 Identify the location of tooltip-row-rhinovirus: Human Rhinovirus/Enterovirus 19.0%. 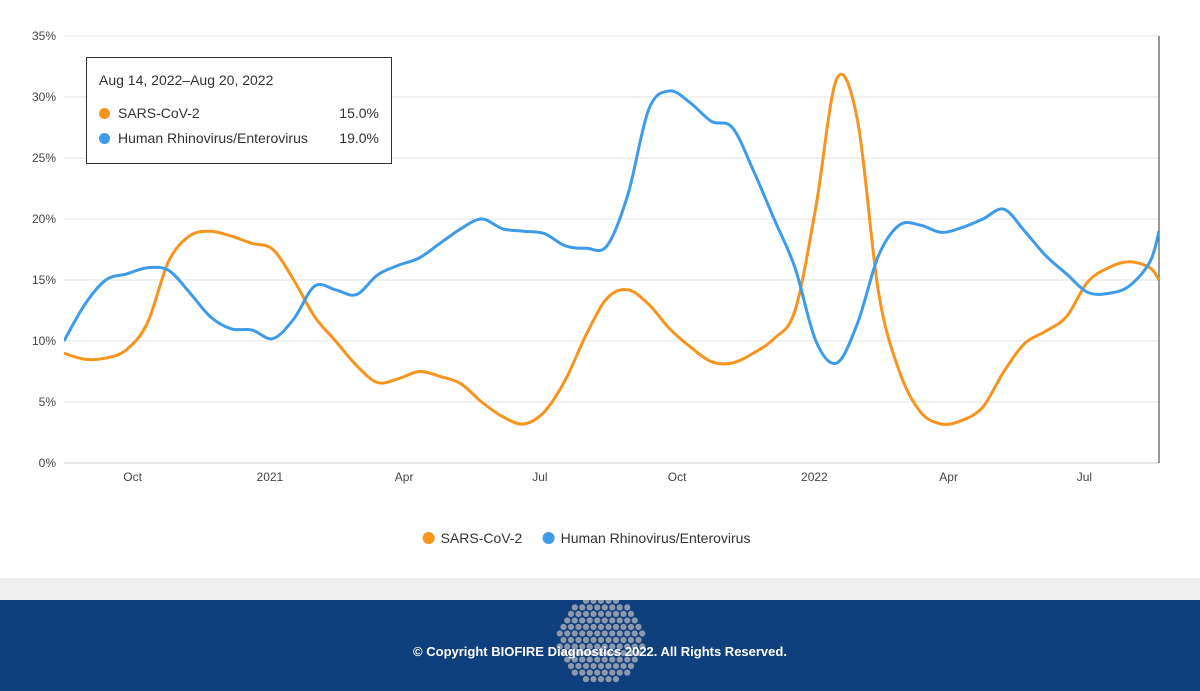
(239, 138).